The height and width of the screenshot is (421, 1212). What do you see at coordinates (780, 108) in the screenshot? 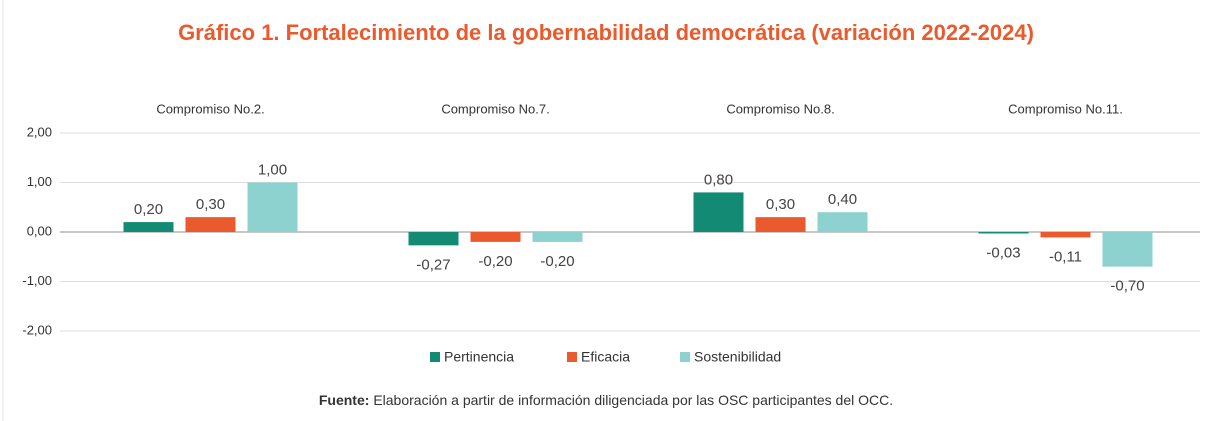
I see `category-label: Compromiso No.8.` at bounding box center [780, 108].